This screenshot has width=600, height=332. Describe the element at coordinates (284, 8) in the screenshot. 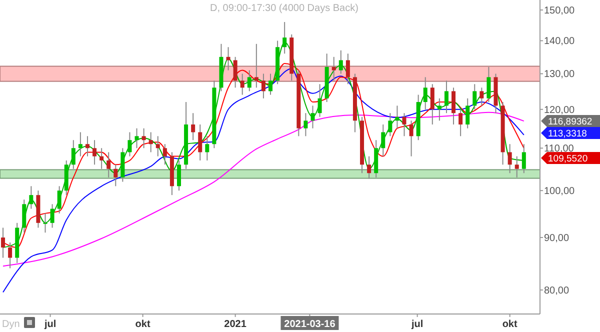

I see `chart-title: D, 09:00-17:30 (4000 Days Back)` at that location.